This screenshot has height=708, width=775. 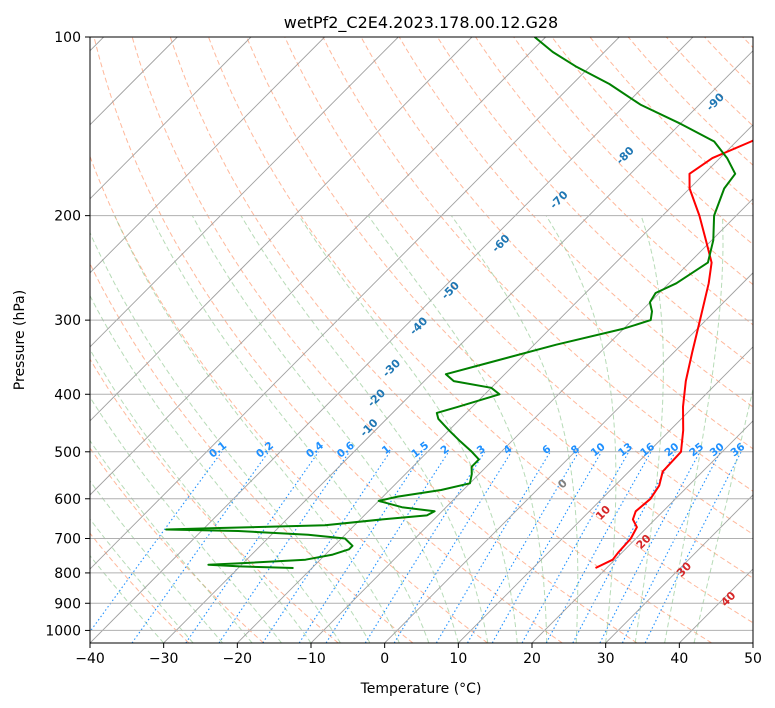 I want to click on y-tick-label: 500, so click(x=67, y=453).